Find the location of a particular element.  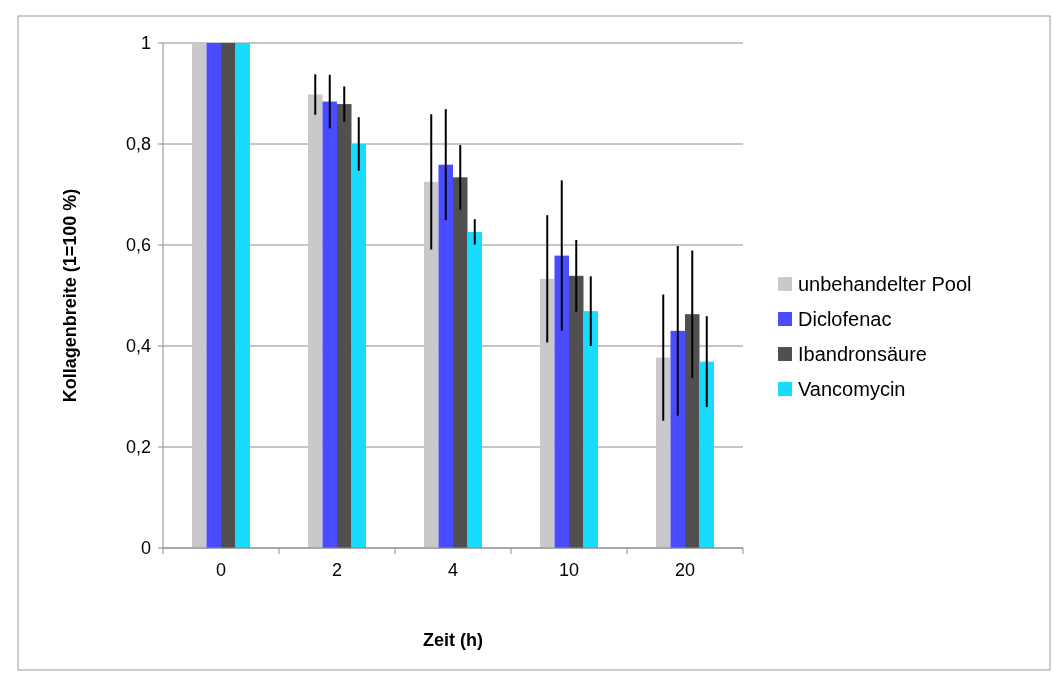

legend-label: Diclofenac is located at coordinates (845, 319).